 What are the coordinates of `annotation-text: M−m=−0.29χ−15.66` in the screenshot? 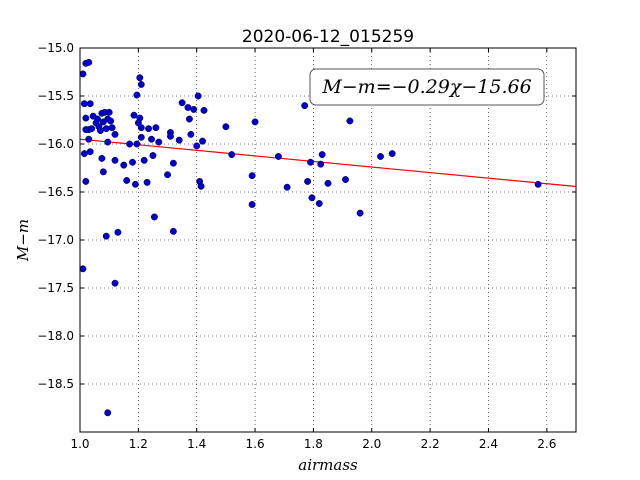 It's located at (426, 87).